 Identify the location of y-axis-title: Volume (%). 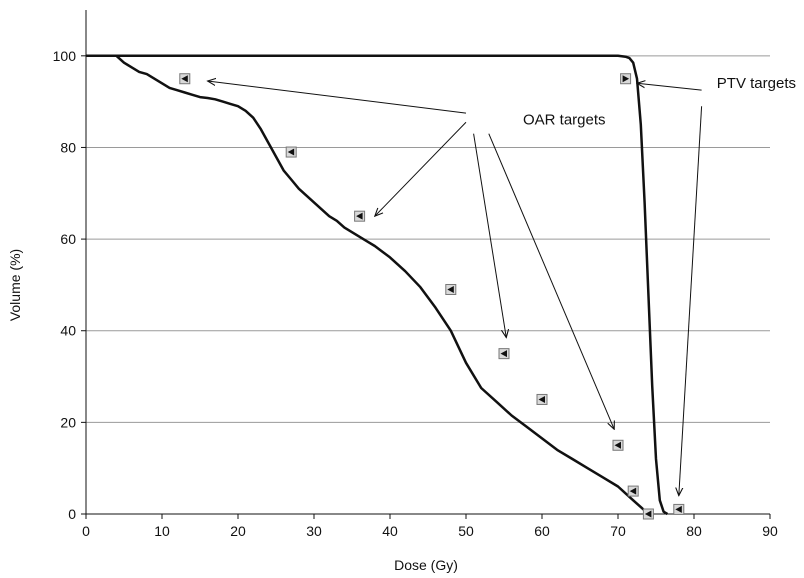
(15, 285).